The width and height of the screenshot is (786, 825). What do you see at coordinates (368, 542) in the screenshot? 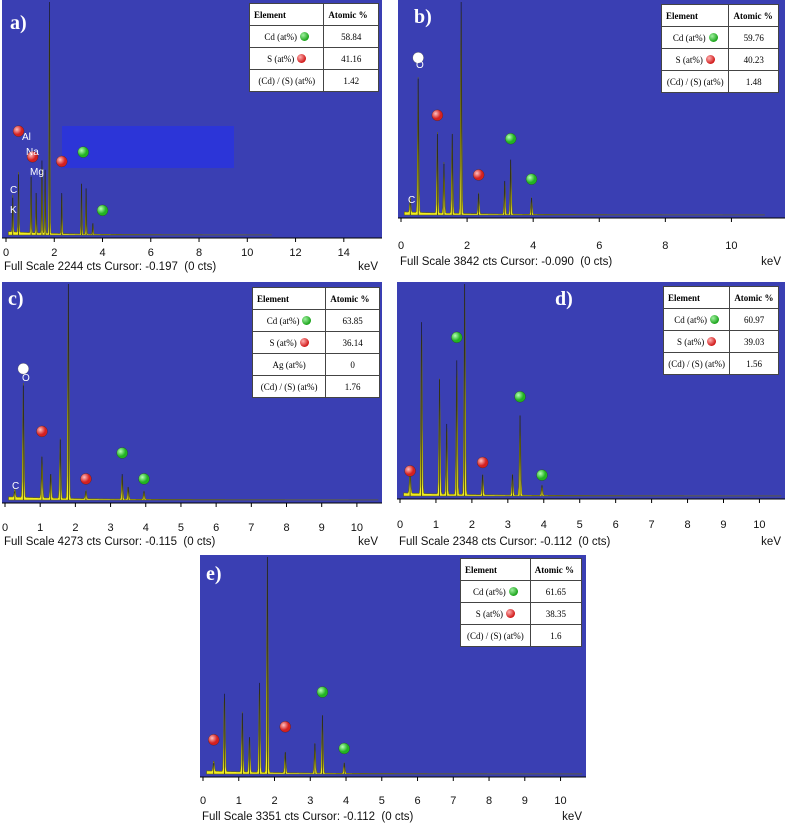
I see `unit-label-c: keV` at bounding box center [368, 542].